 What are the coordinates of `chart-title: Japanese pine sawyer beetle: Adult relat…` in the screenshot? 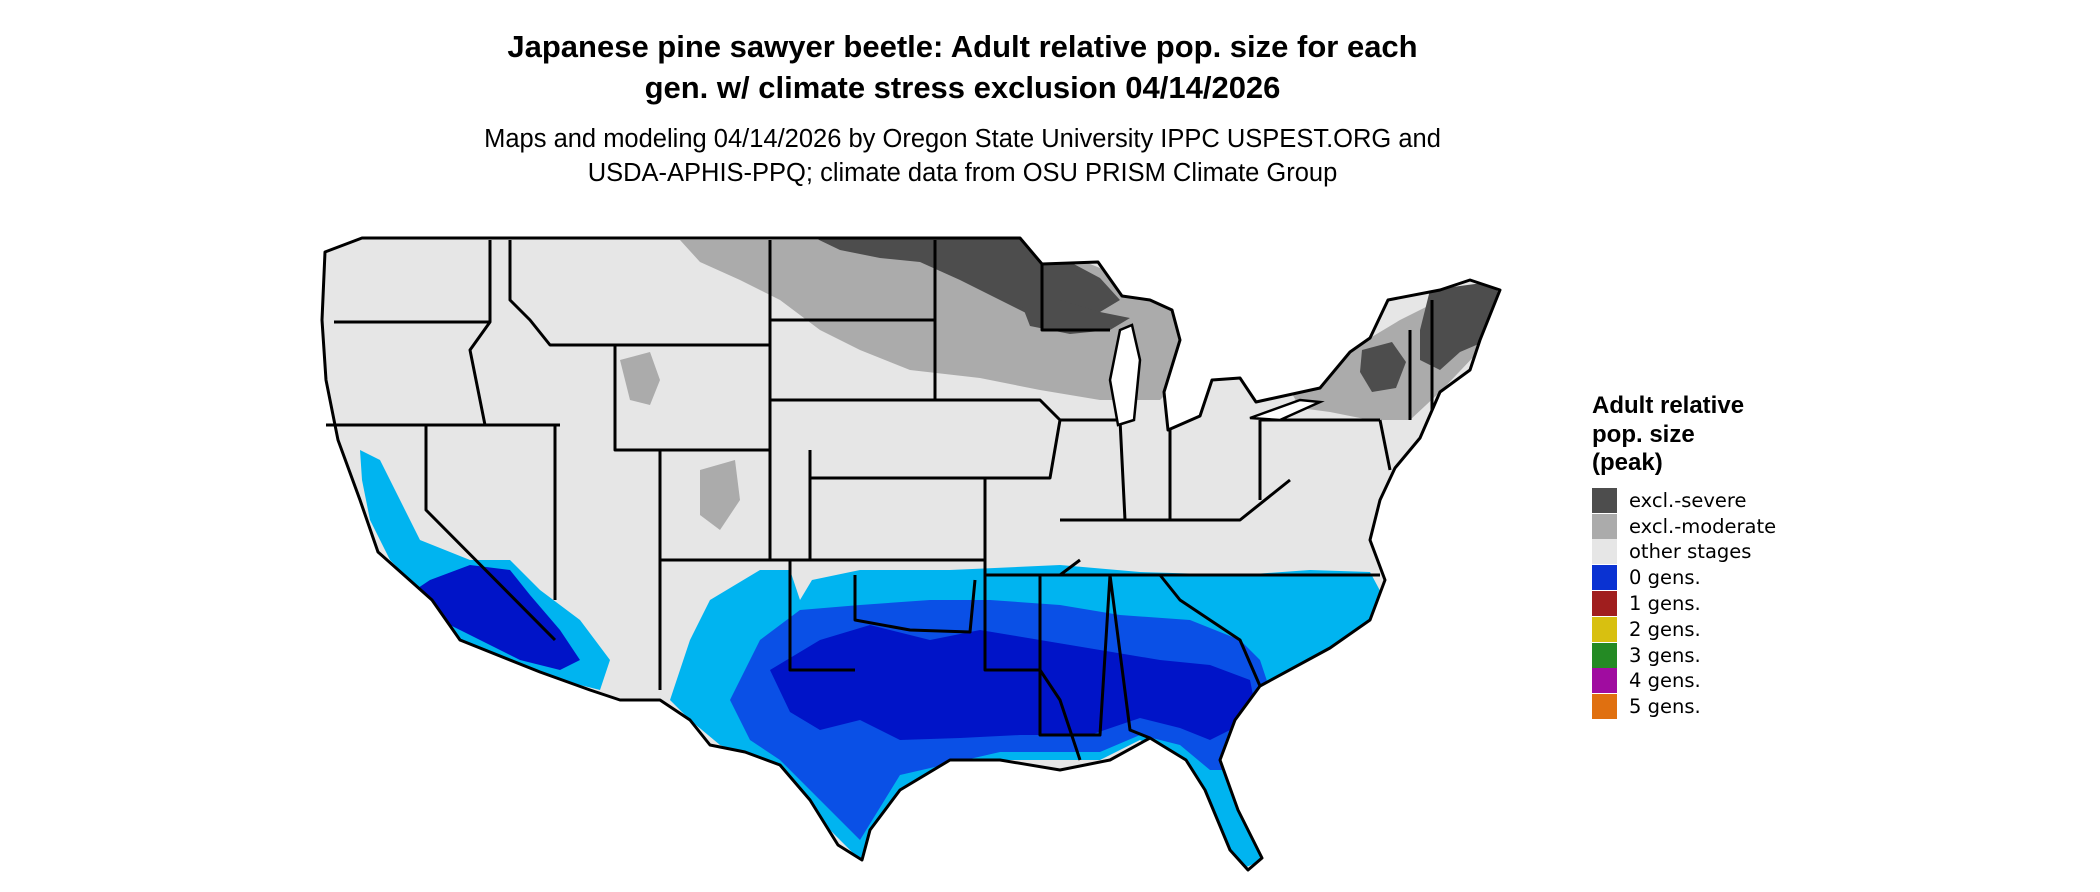 It's located at (962, 67).